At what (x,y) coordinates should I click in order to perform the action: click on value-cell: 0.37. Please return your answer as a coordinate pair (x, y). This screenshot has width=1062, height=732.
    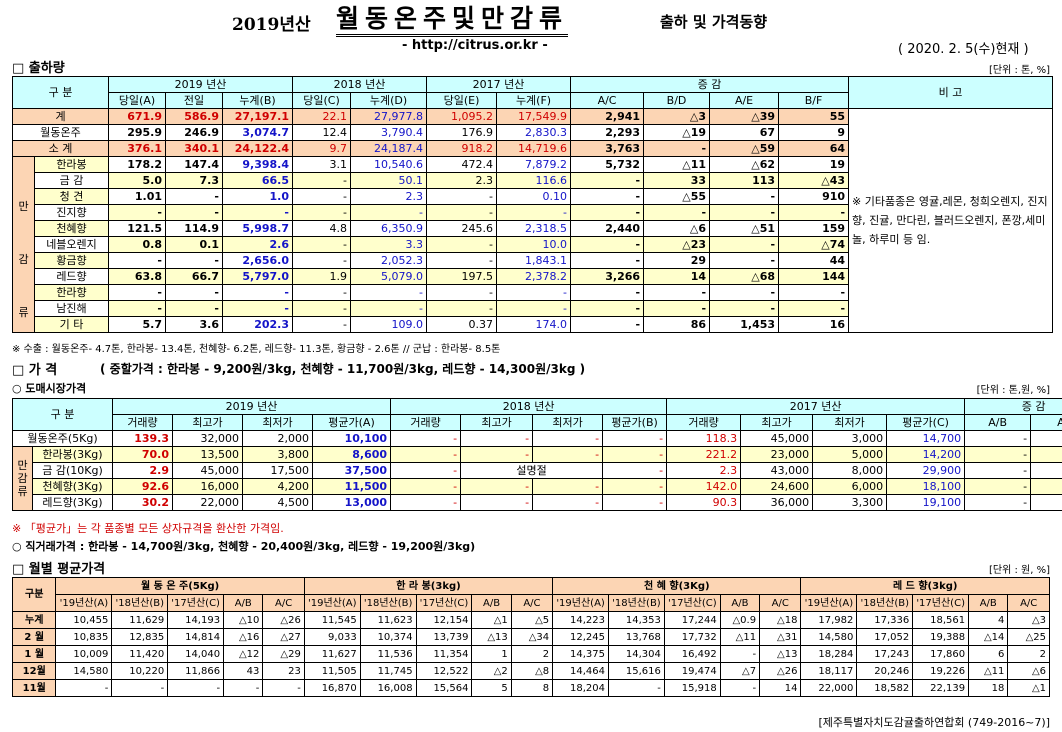
    Looking at the image, I should click on (462, 324).